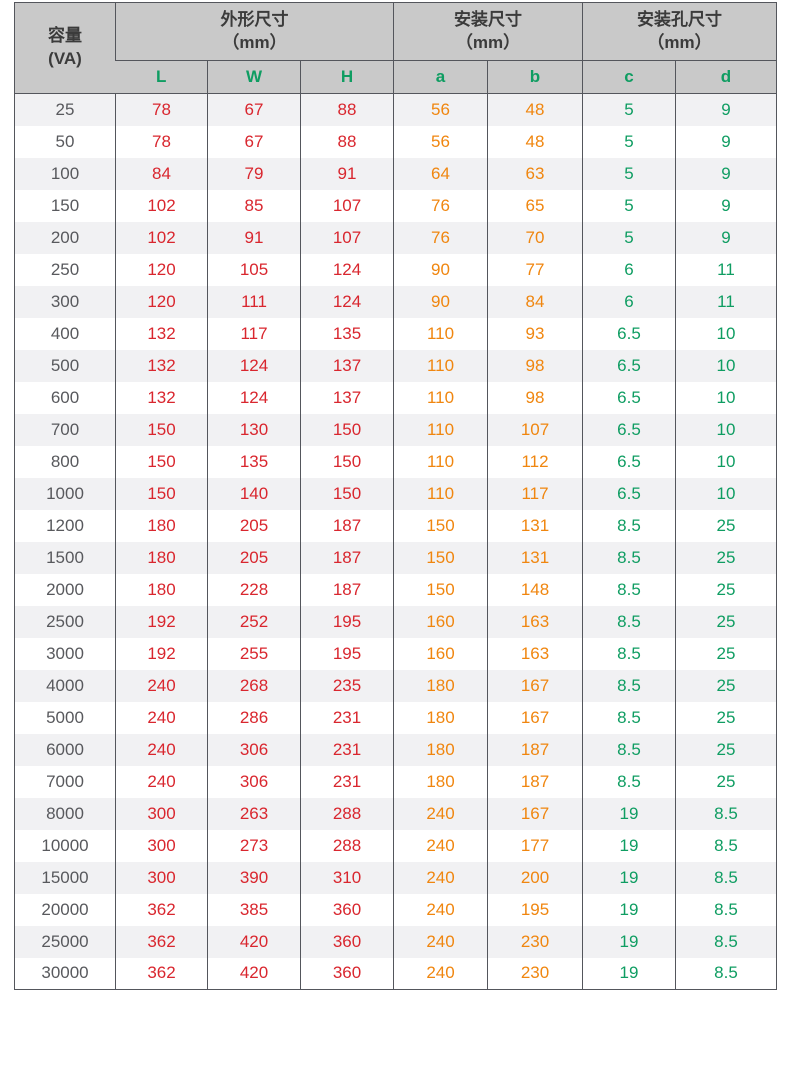  I want to click on width-cell: 252, so click(254, 621).